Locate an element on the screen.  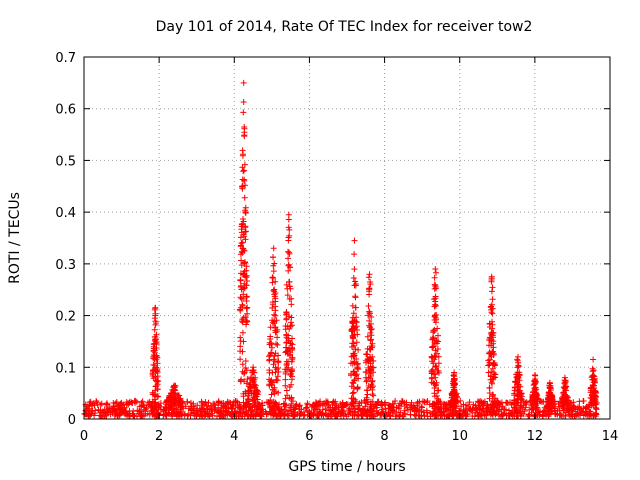
x-tick-label: 14 is located at coordinates (610, 436).